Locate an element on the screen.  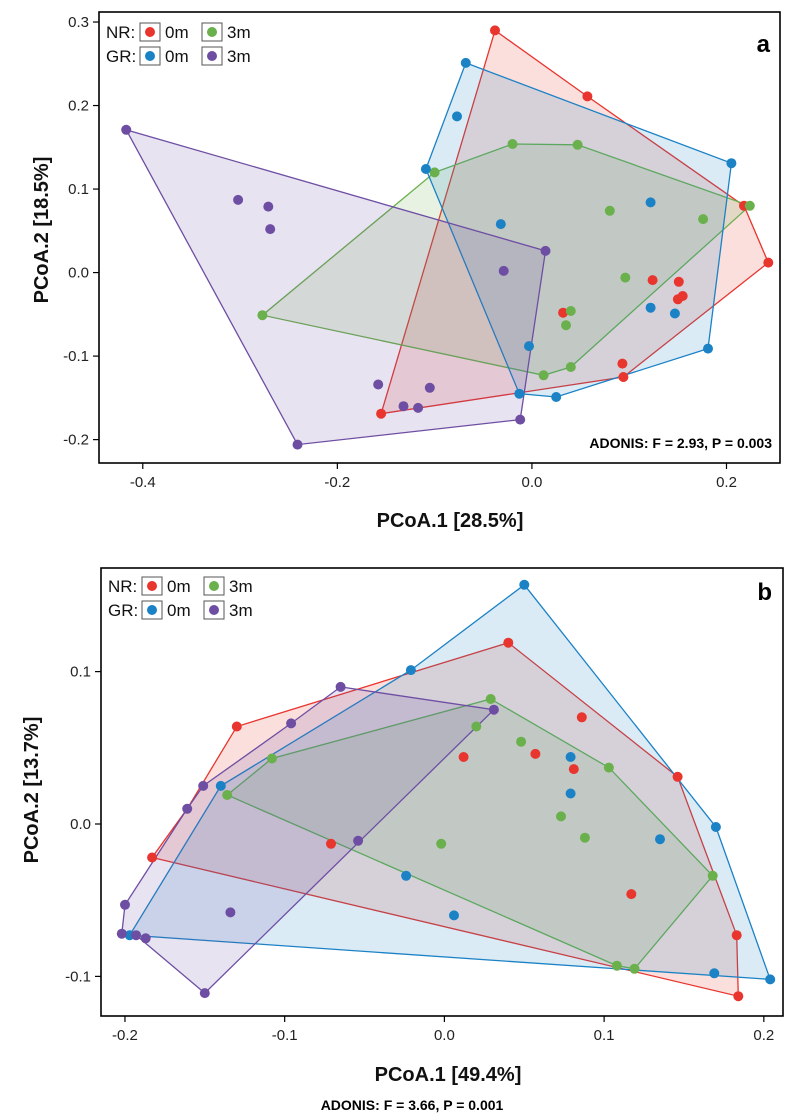
y-tick-label: 0.2 is located at coordinates (78, 106).